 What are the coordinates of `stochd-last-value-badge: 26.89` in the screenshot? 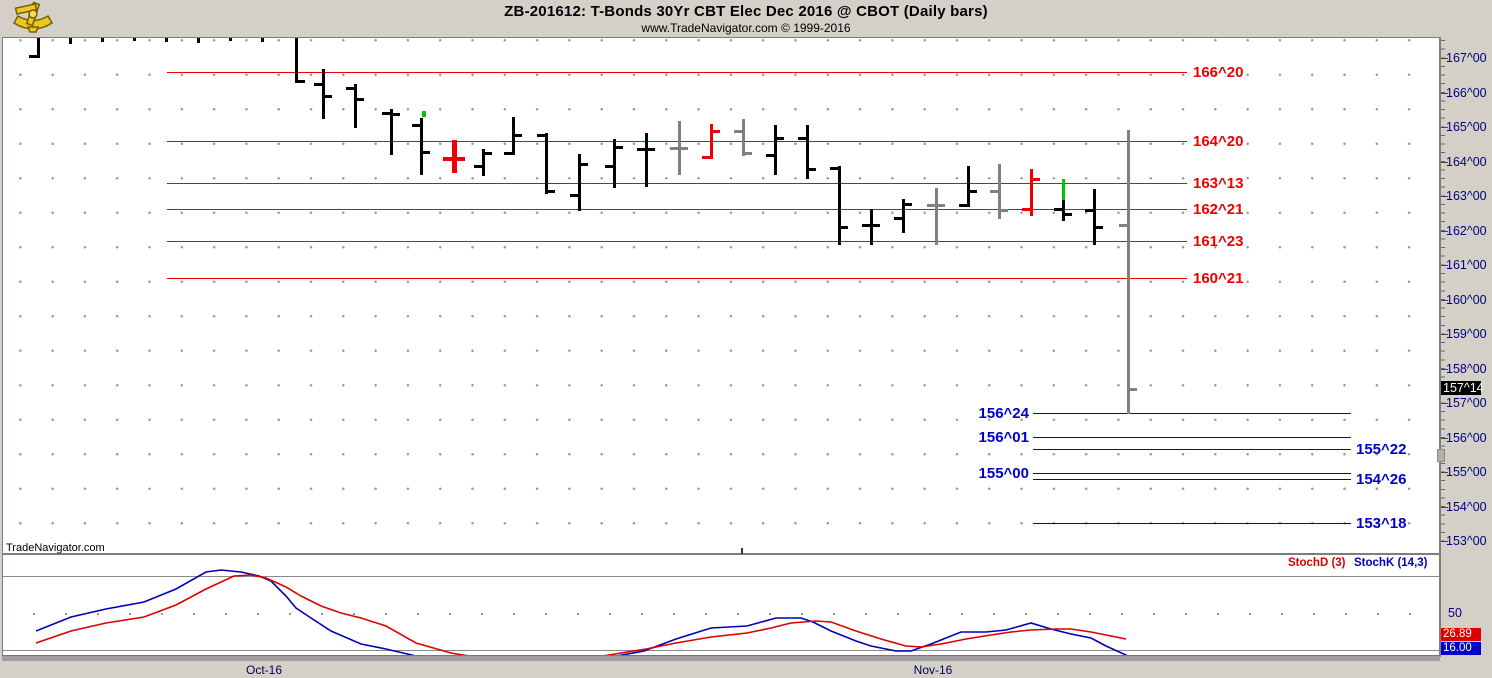 It's located at (1461, 634).